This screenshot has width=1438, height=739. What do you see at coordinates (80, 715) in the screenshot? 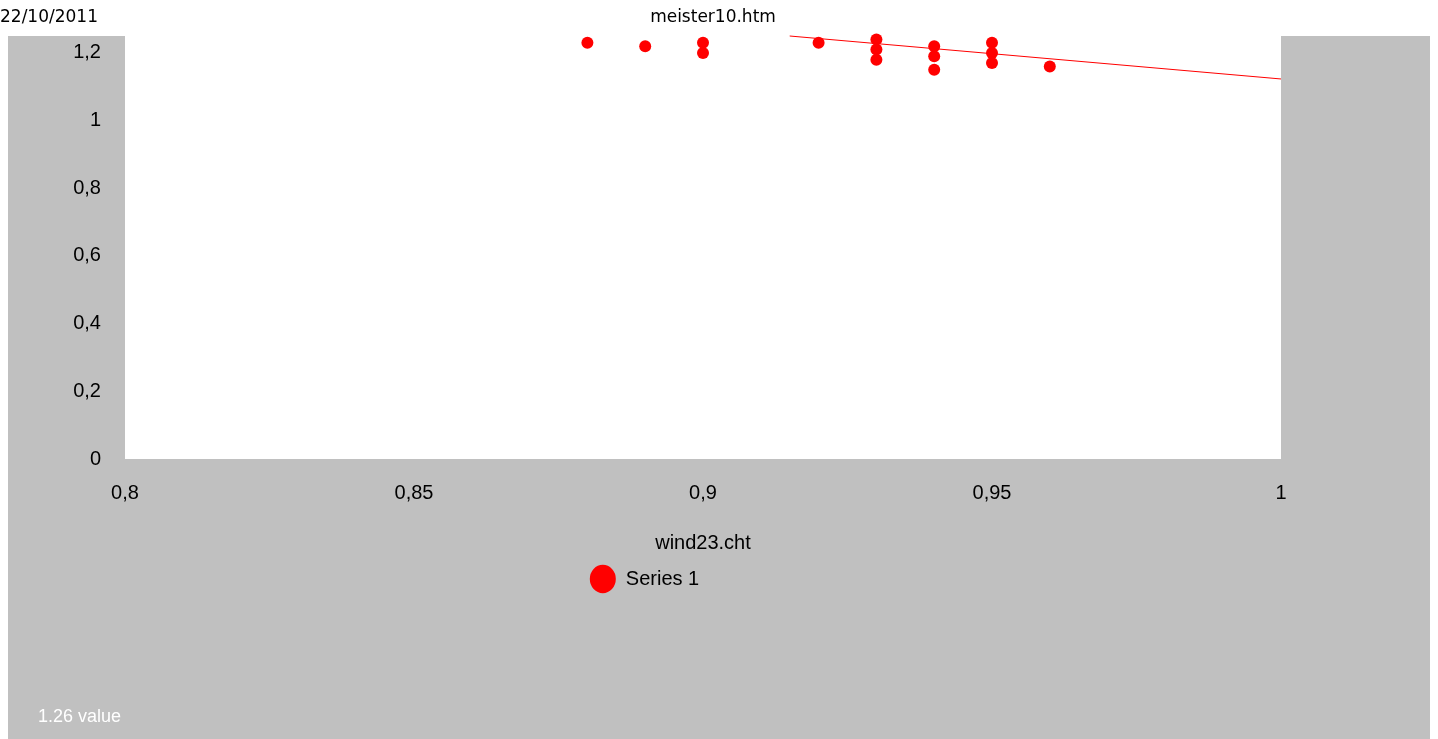
I see `text: 1.26 value` at bounding box center [80, 715].